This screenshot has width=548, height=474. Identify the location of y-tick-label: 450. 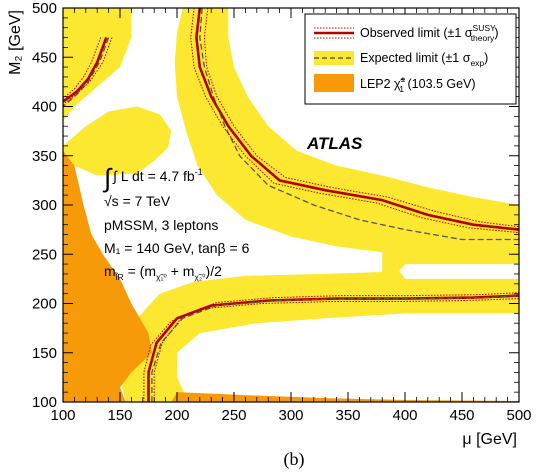
(44, 57).